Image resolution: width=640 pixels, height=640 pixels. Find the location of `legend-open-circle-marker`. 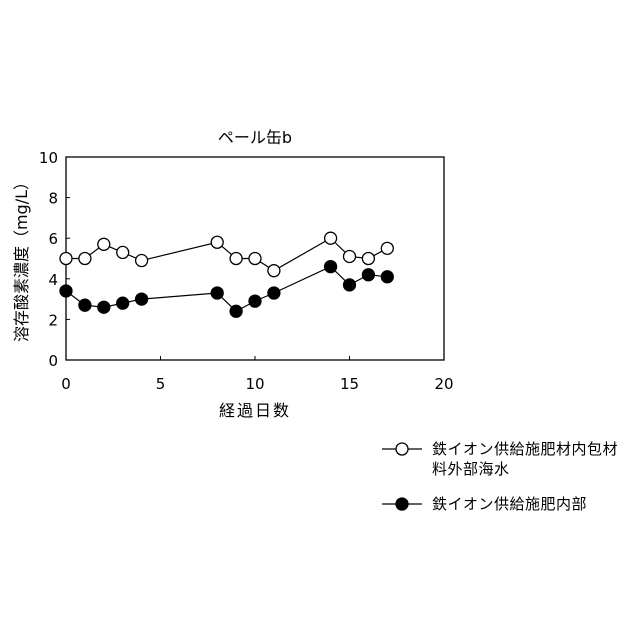

legend-open-circle-marker is located at coordinates (402, 449).